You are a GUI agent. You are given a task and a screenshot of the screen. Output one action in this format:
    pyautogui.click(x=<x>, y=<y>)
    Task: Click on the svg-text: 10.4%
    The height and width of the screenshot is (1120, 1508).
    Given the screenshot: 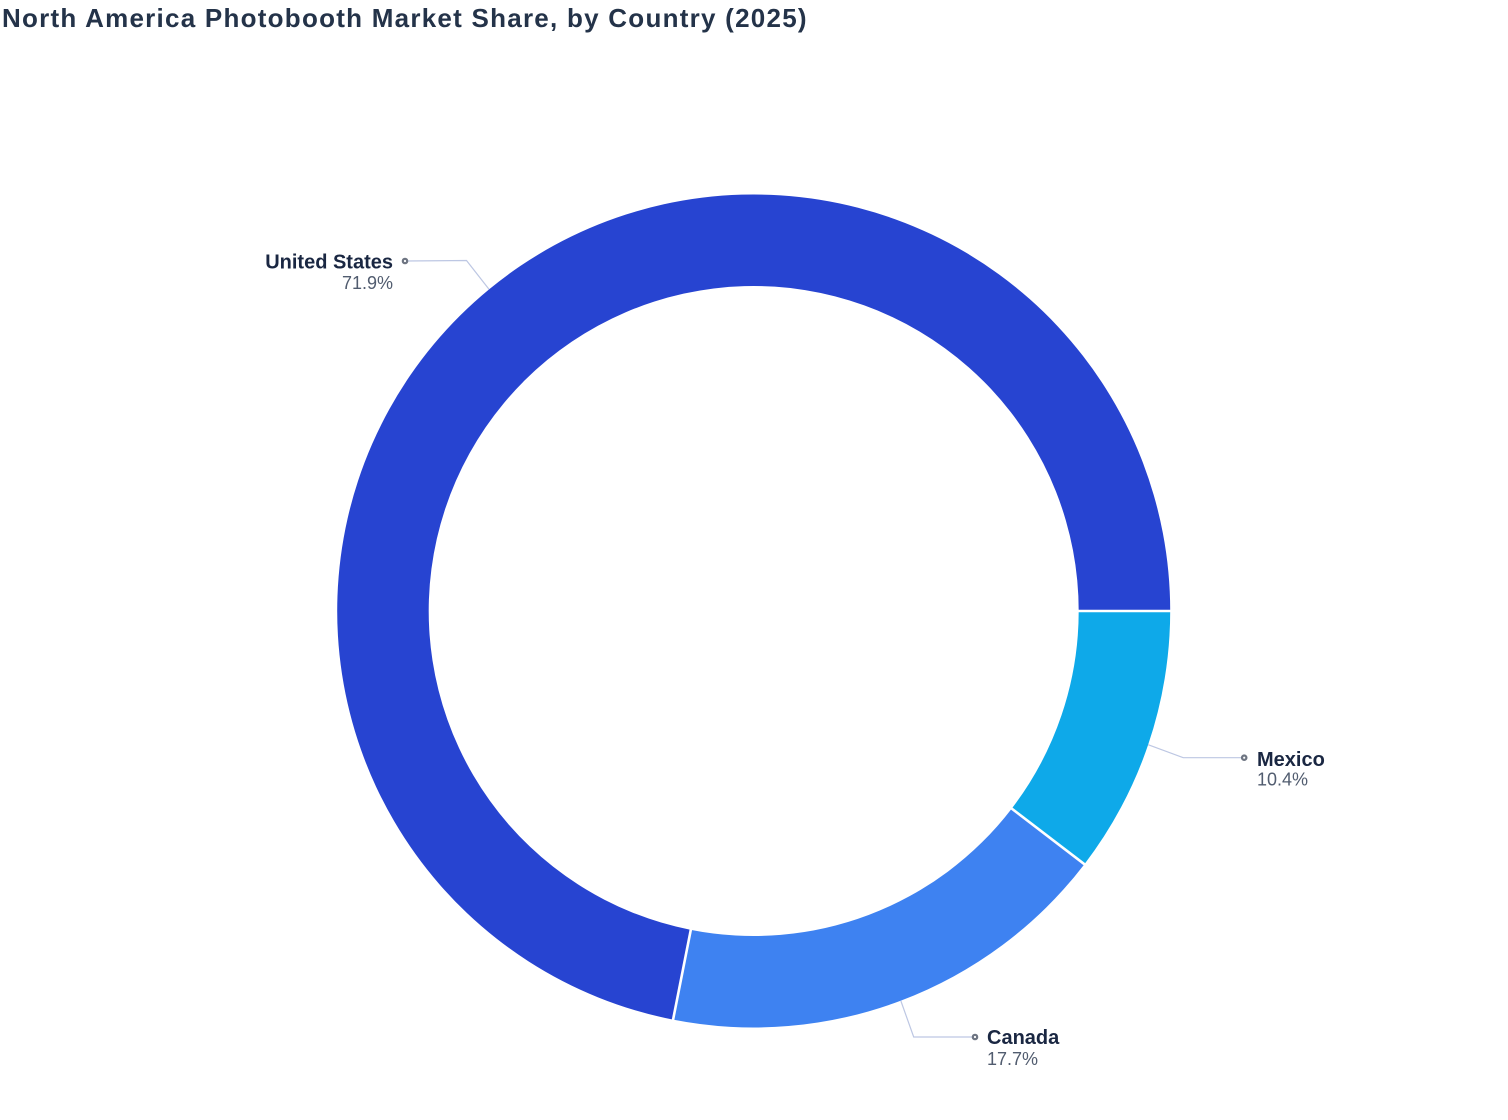 What is the action you would take?
    pyautogui.click(x=1282, y=780)
    